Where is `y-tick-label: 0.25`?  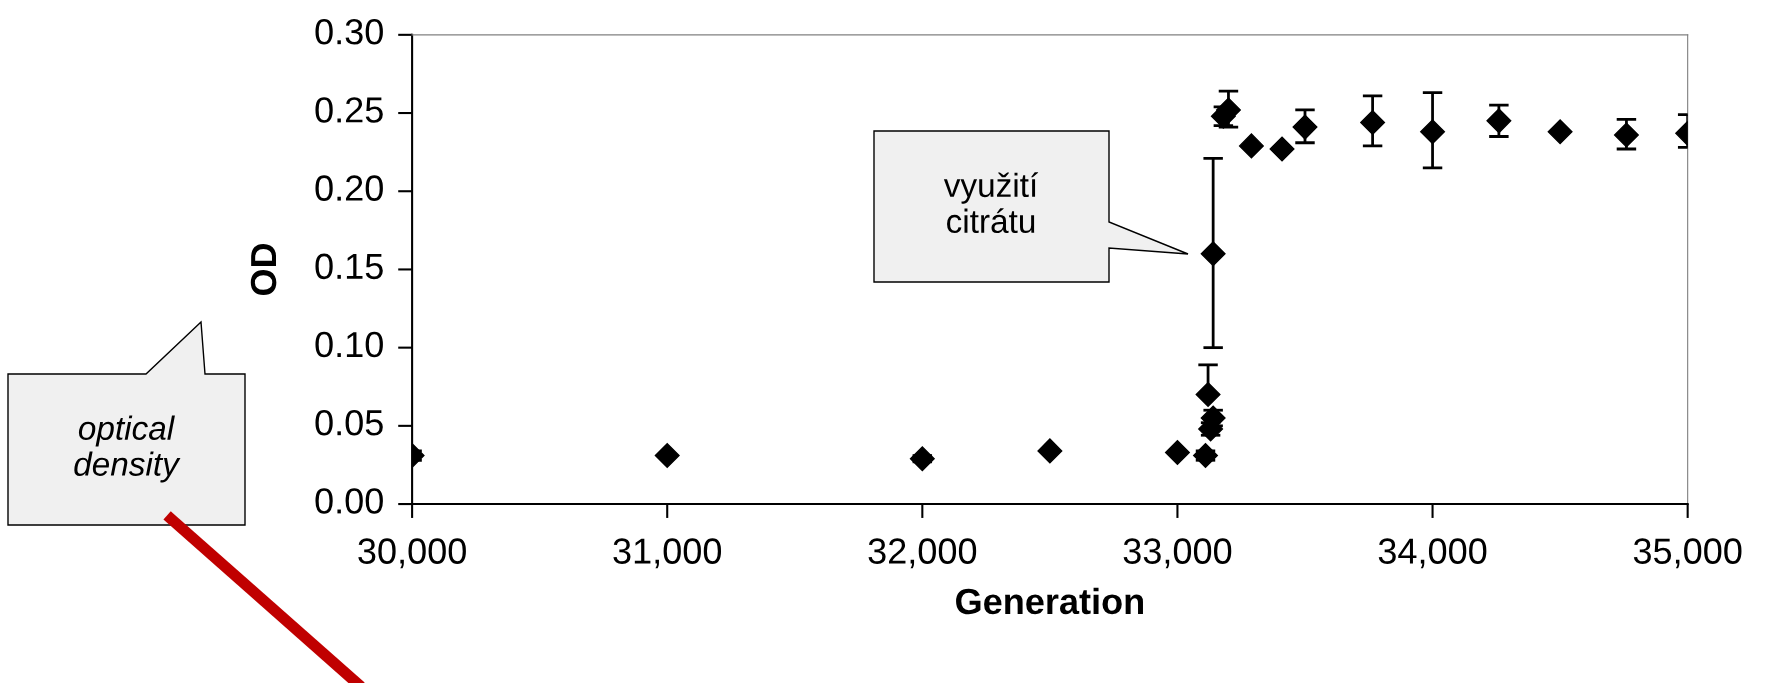 y-tick-label: 0.25 is located at coordinates (349, 110).